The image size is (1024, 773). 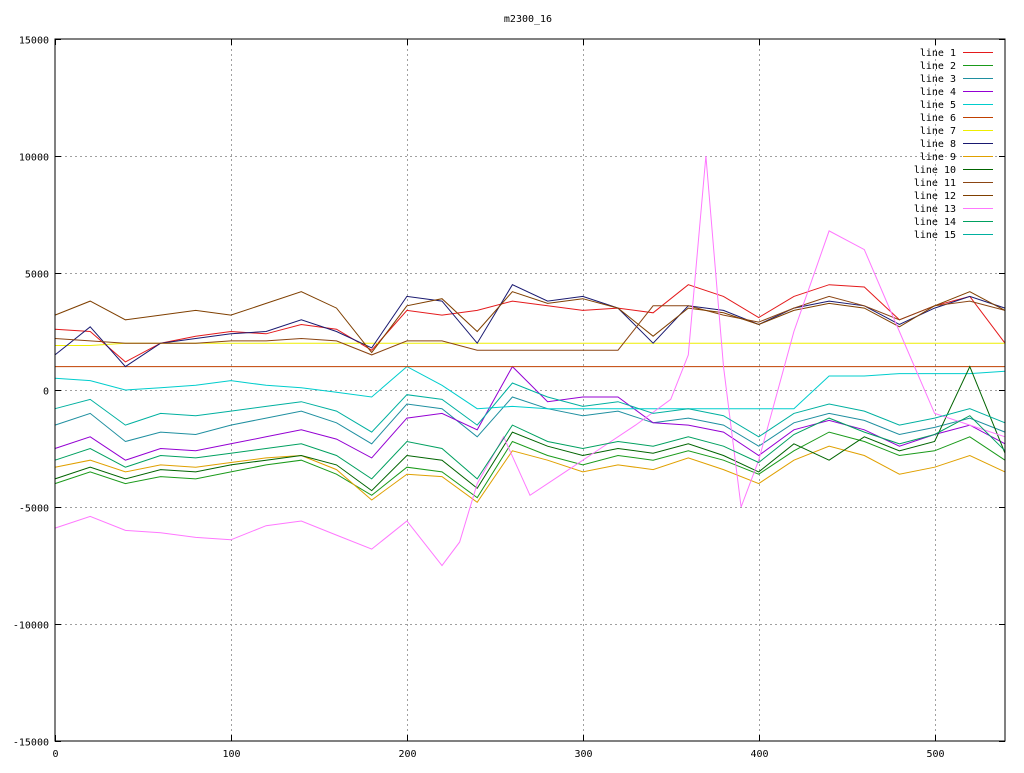 What do you see at coordinates (938, 53) in the screenshot?
I see `legend-label: line 1` at bounding box center [938, 53].